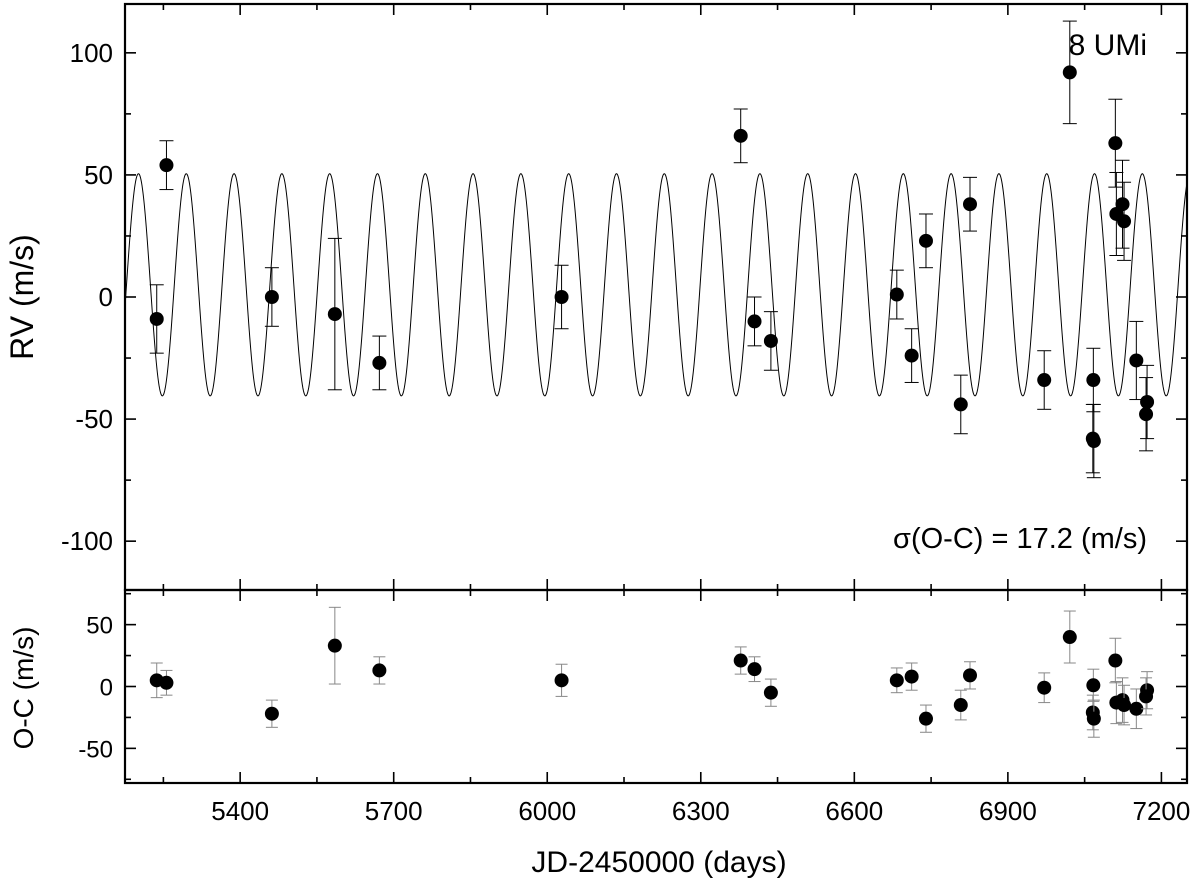 The height and width of the screenshot is (893, 1200). What do you see at coordinates (91, 53) in the screenshot?
I see `y-tick-label: 100` at bounding box center [91, 53].